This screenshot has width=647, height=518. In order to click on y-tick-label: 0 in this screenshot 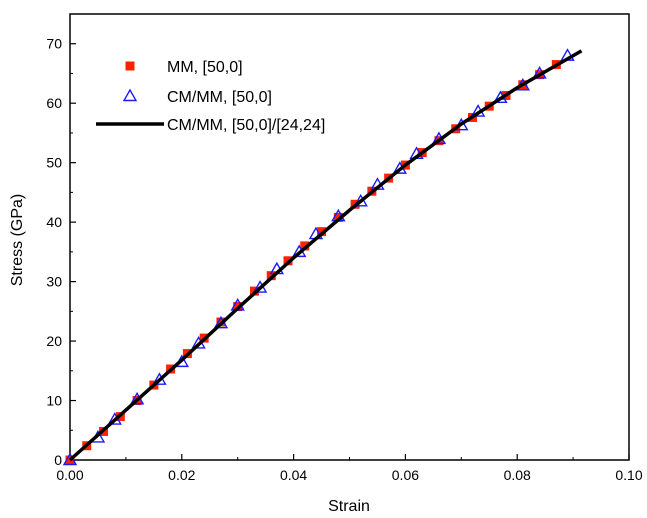, I will do `click(58, 460)`.